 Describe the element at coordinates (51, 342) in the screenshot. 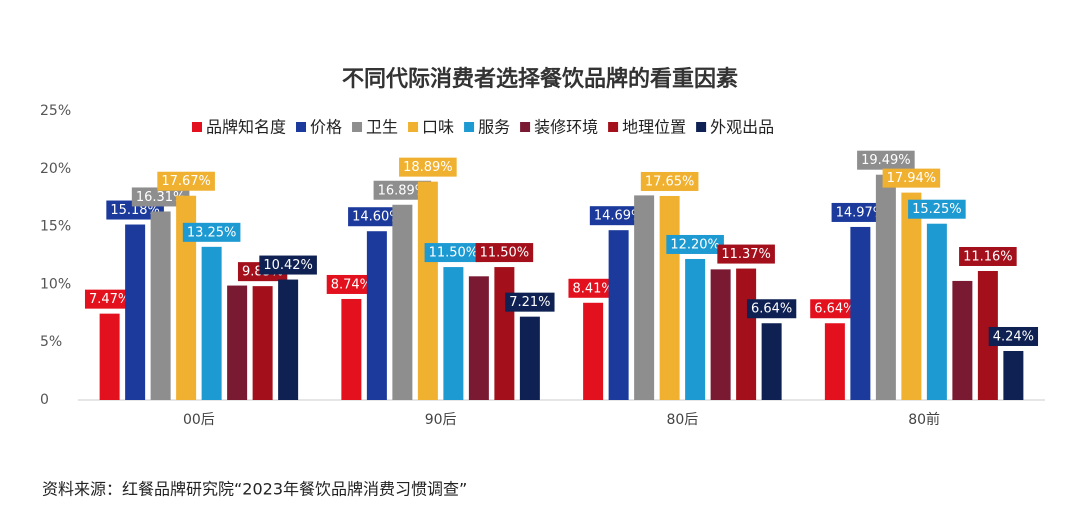

I see `y-tick-label: 5%` at that location.